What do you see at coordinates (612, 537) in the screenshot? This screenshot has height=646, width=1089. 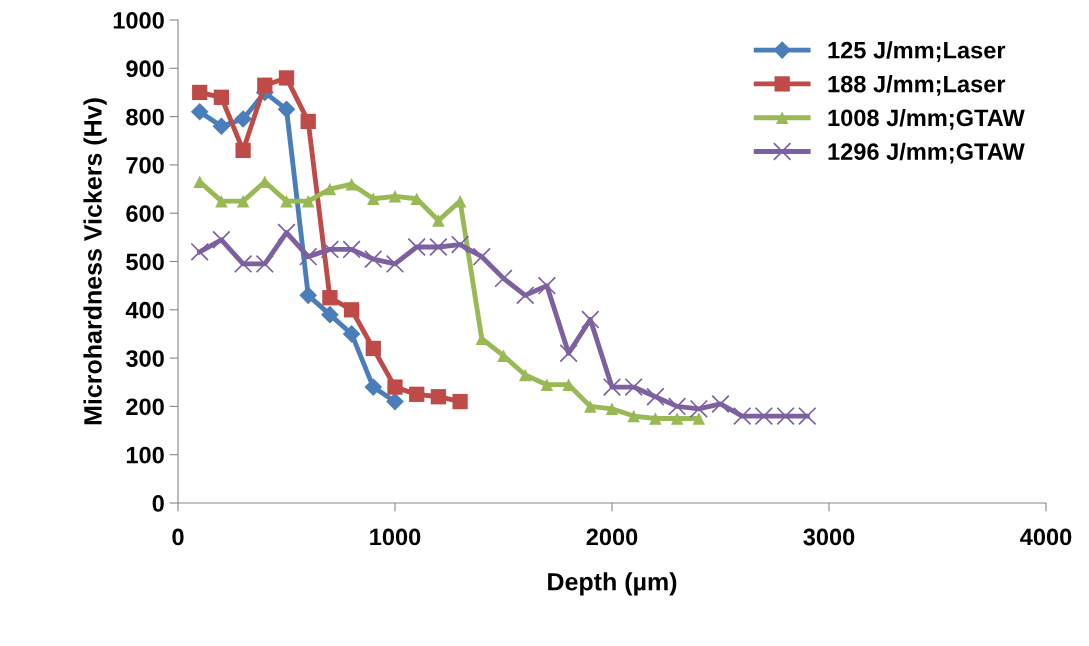 I see `x-tick-label: 2000` at bounding box center [612, 537].